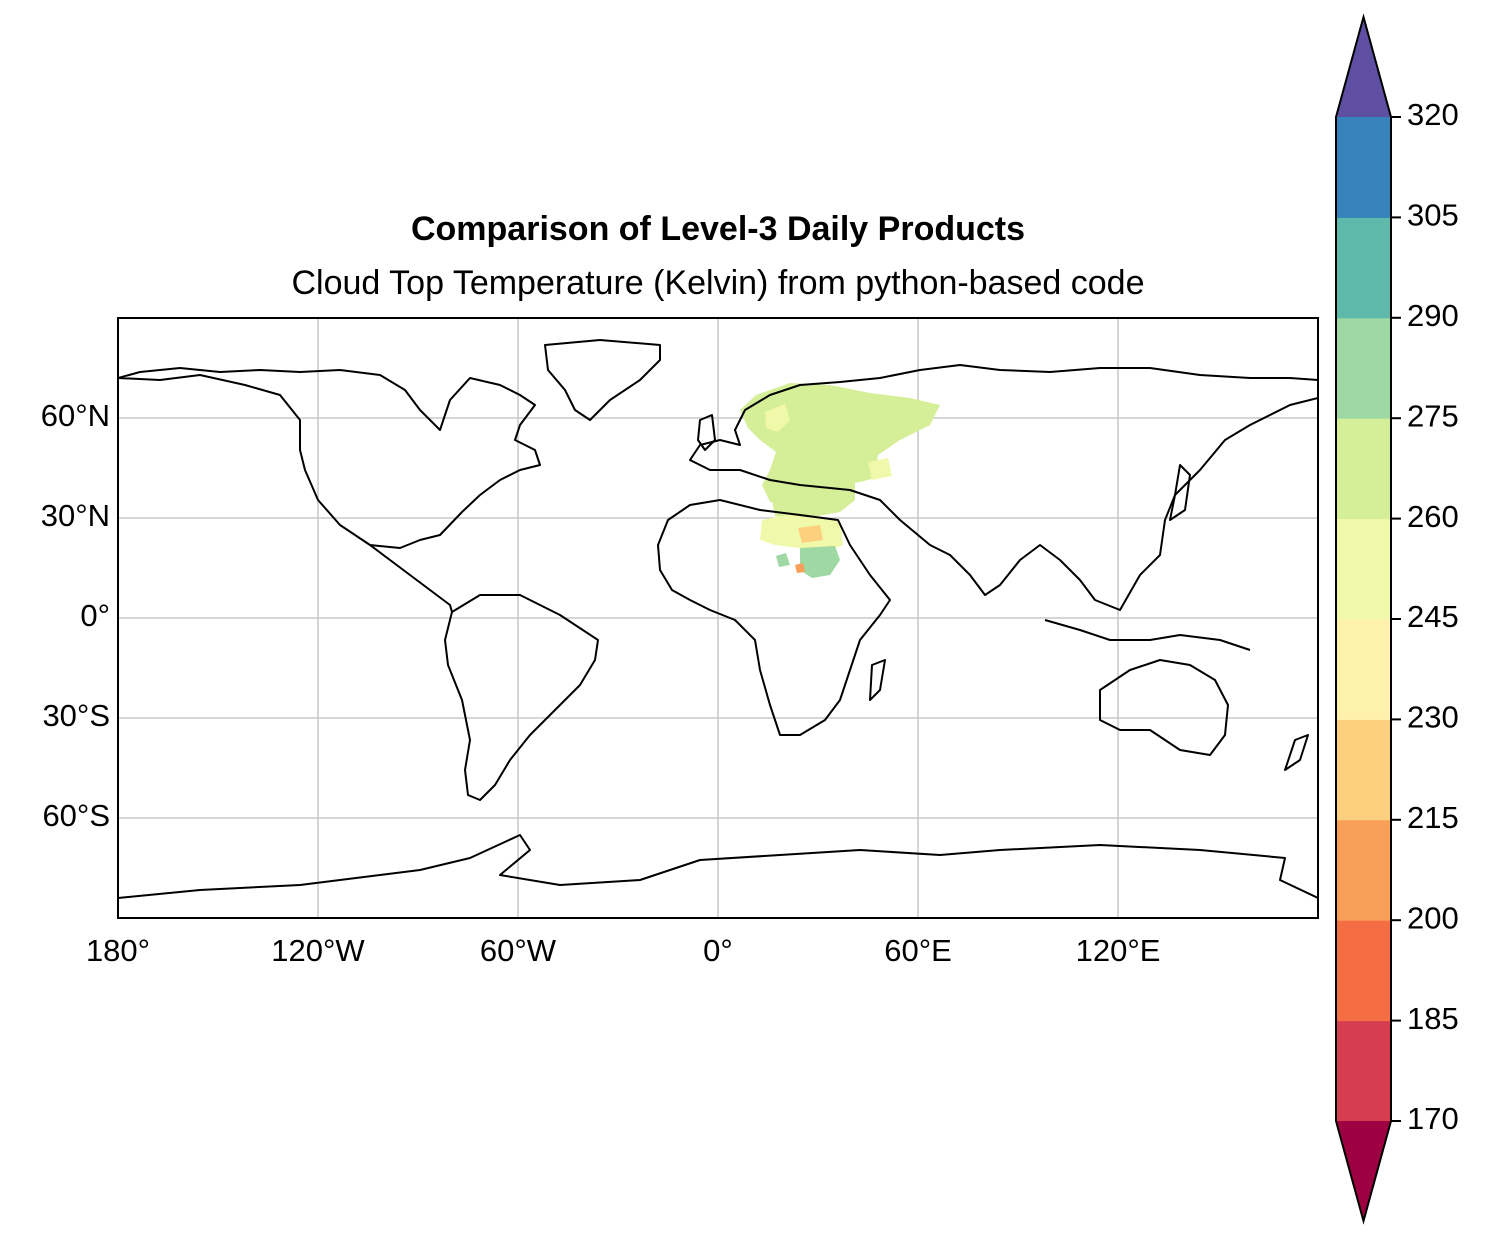  What do you see at coordinates (718, 950) in the screenshot?
I see `lon-tick-label: 0°` at bounding box center [718, 950].